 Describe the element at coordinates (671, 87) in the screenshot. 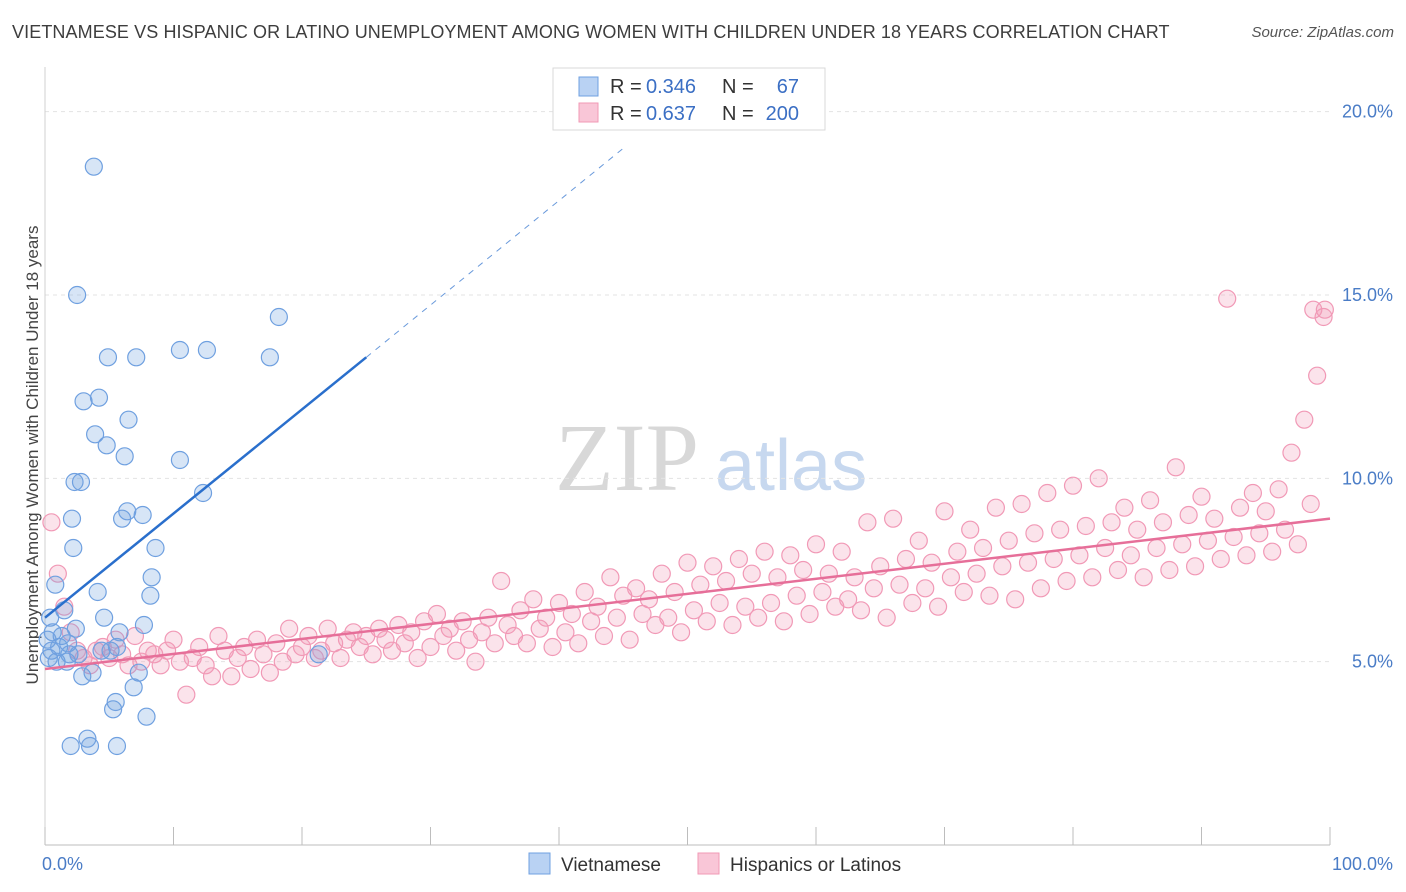

I see `legend-r-value-1: 0.346` at that location.